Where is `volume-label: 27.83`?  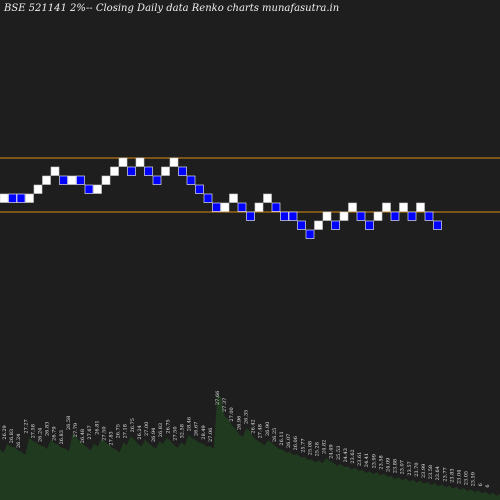 volume-label: 27.83 is located at coordinates (112, 438).